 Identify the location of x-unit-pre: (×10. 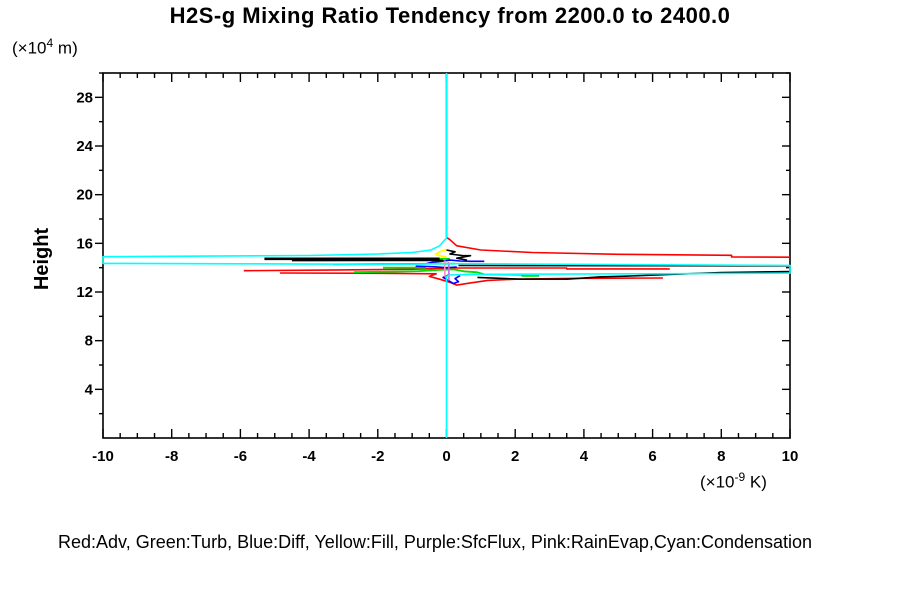
(717, 482).